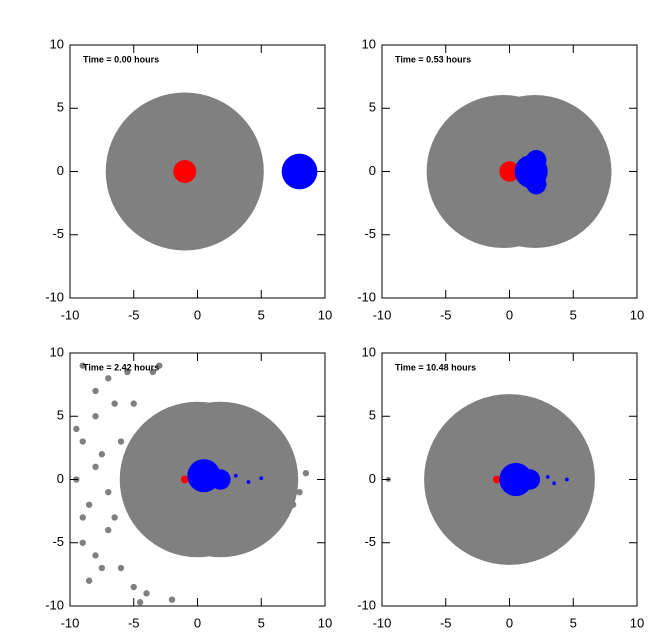  Describe the element at coordinates (433, 59) in the screenshot. I see `panel-title: Time = 0.53 hours` at that location.